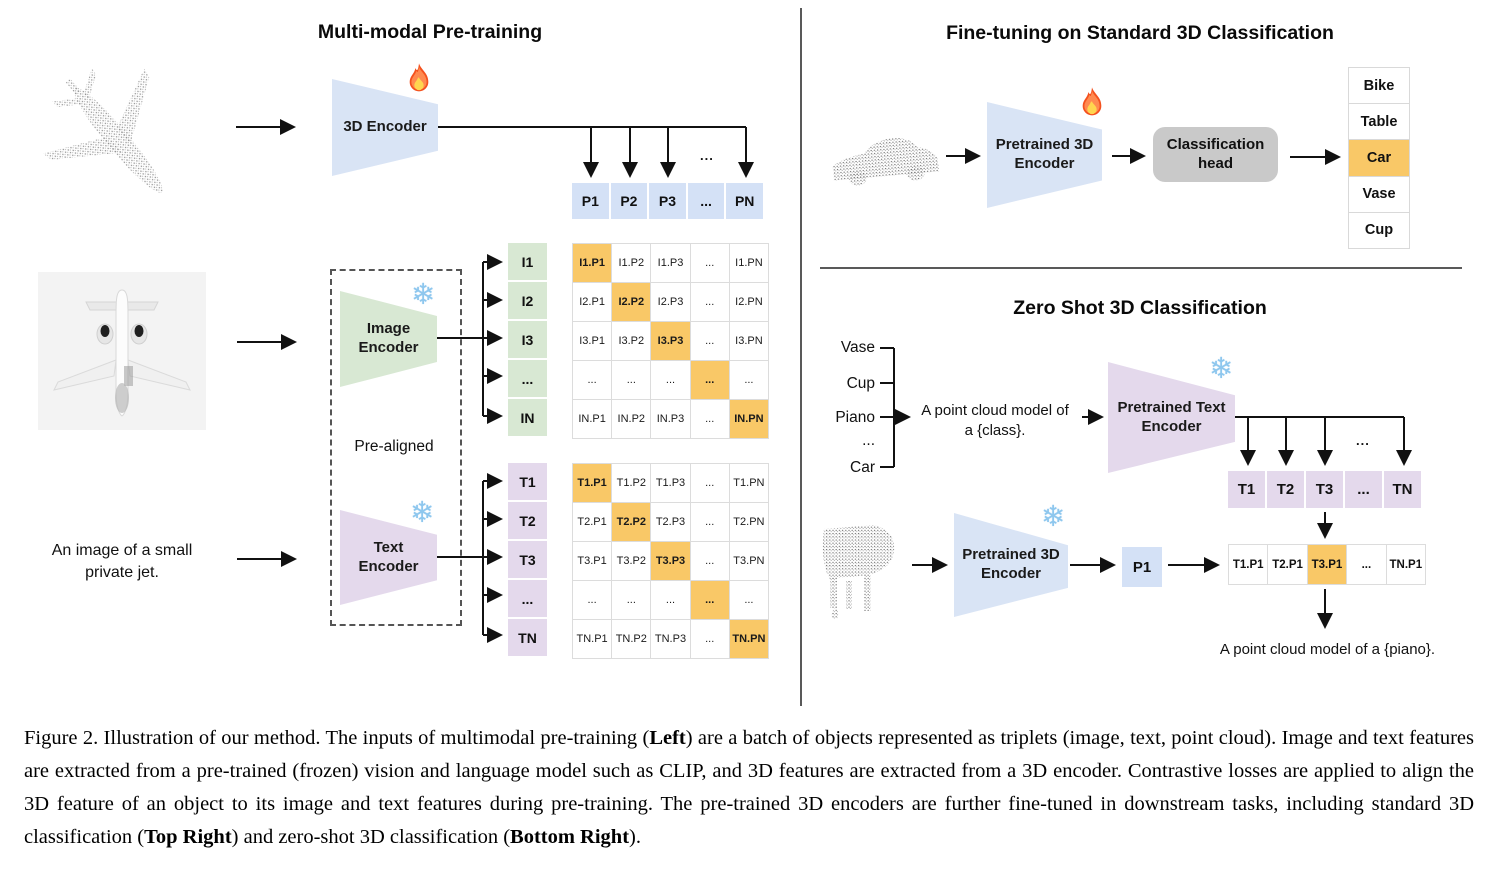 This screenshot has width=1490, height=888. What do you see at coordinates (670, 522) in the screenshot?
I see `matrix-cell: T2.P3` at bounding box center [670, 522].